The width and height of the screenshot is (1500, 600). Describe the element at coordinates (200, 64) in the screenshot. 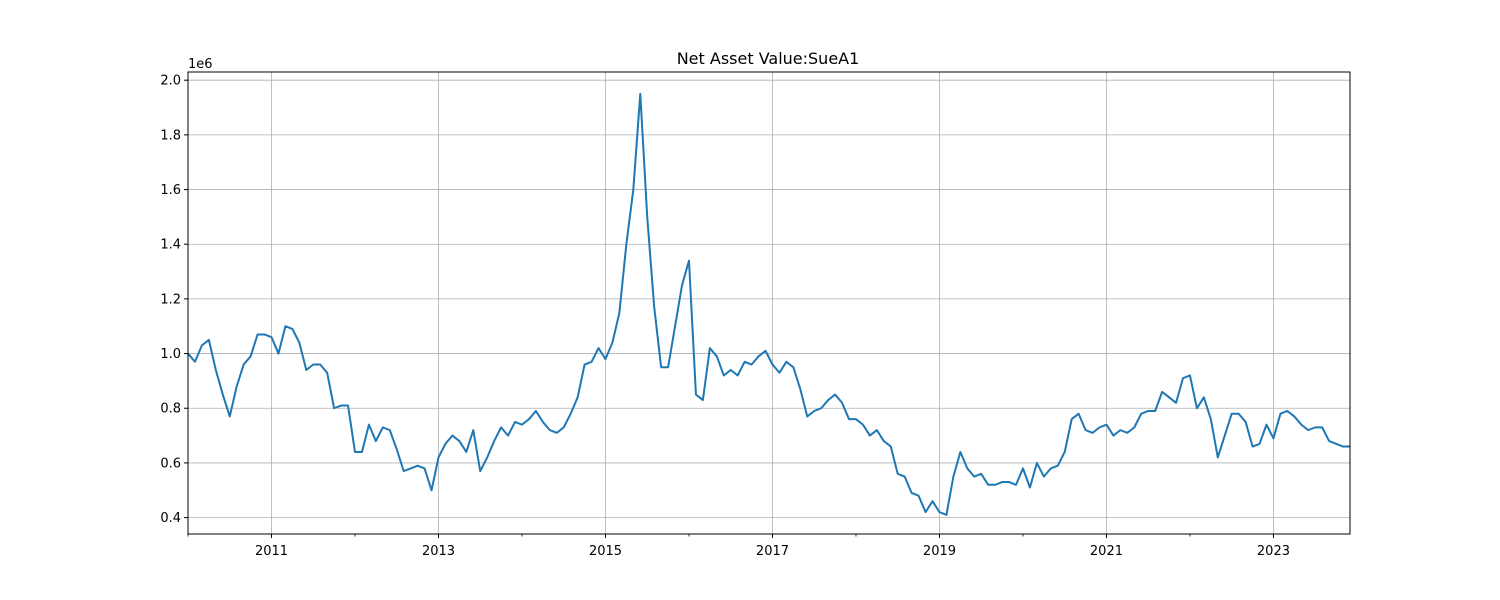

I see `y-offset-label: 1e6` at that location.